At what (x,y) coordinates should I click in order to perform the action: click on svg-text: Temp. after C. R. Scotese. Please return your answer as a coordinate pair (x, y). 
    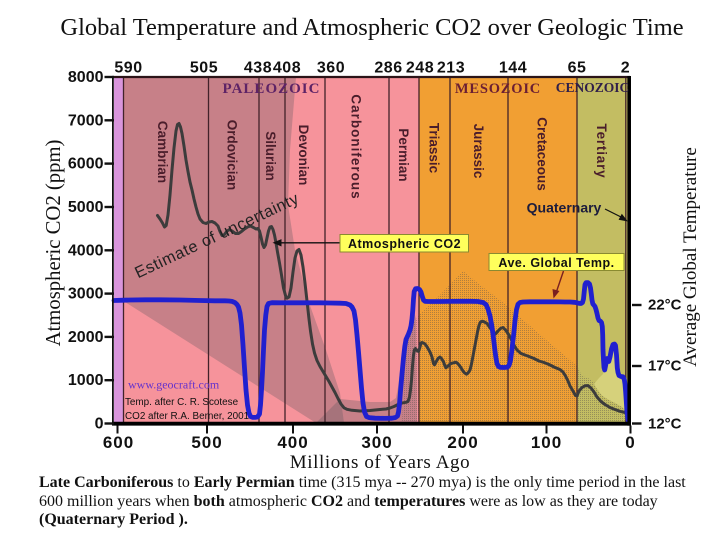
    Looking at the image, I should click on (182, 402).